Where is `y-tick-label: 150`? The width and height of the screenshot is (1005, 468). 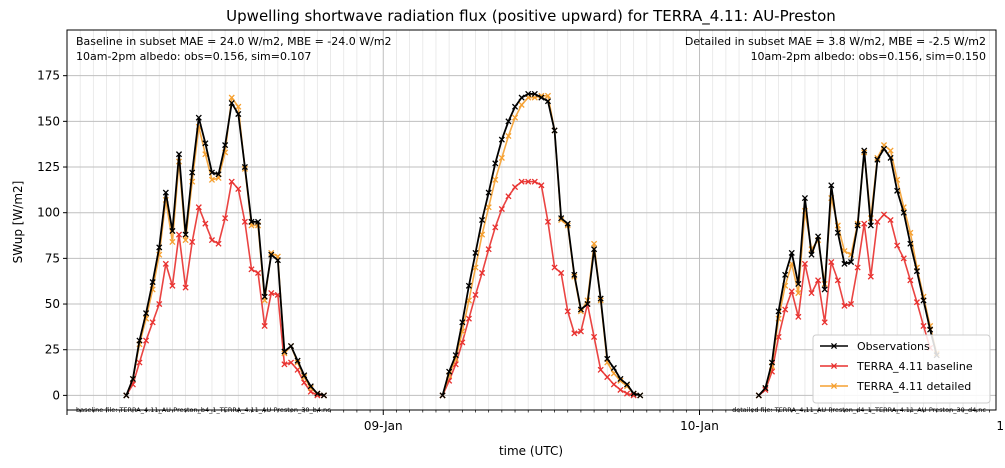 y-tick-label: 150 is located at coordinates (48, 121).